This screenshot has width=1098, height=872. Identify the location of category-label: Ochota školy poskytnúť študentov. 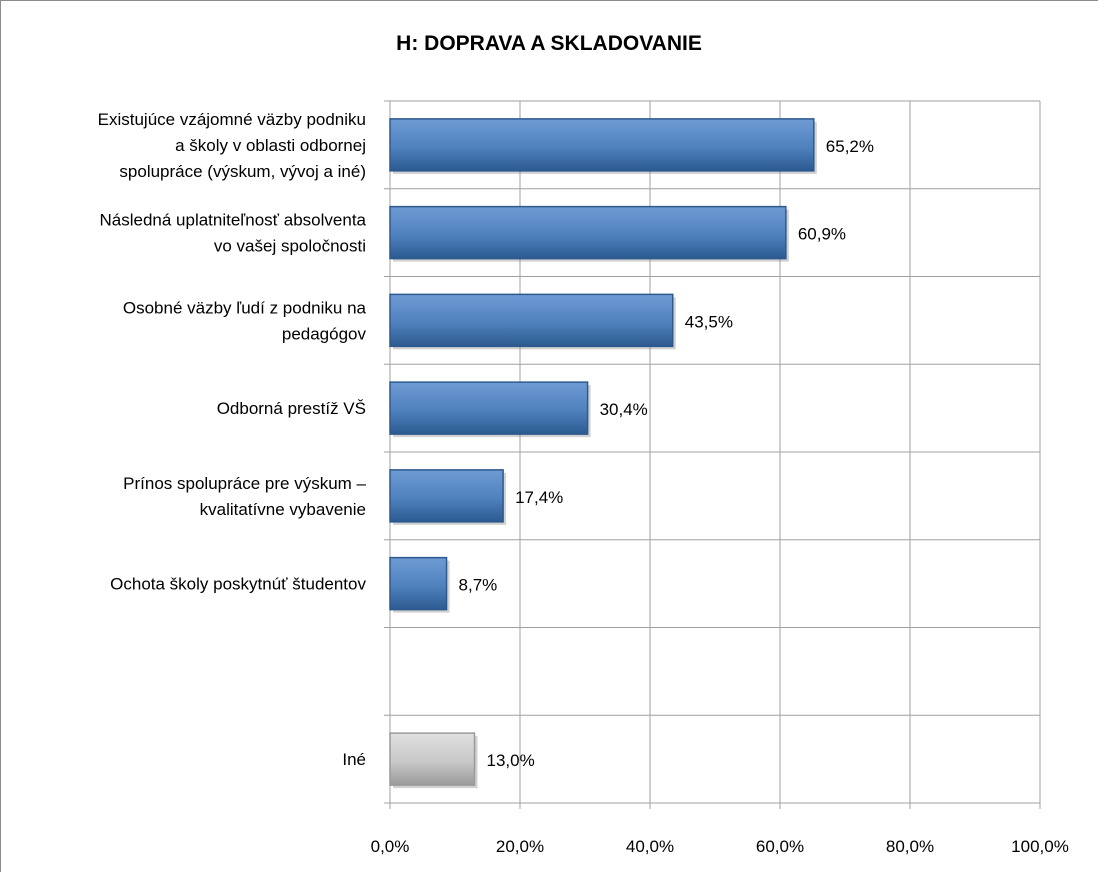
(238, 584).